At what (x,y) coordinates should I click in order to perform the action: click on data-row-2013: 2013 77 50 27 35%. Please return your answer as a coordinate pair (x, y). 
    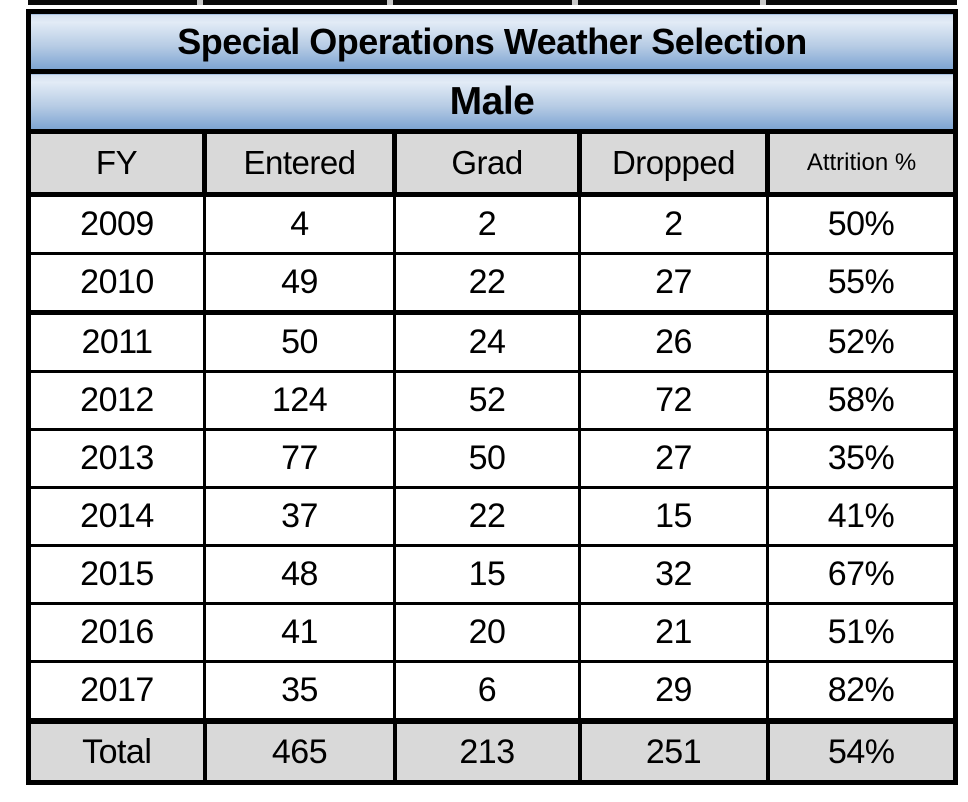
    Looking at the image, I should click on (492, 458).